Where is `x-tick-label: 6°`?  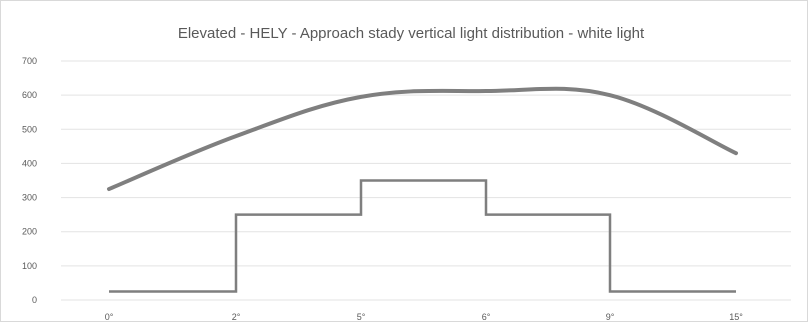 x-tick-label: 6° is located at coordinates (486, 316).